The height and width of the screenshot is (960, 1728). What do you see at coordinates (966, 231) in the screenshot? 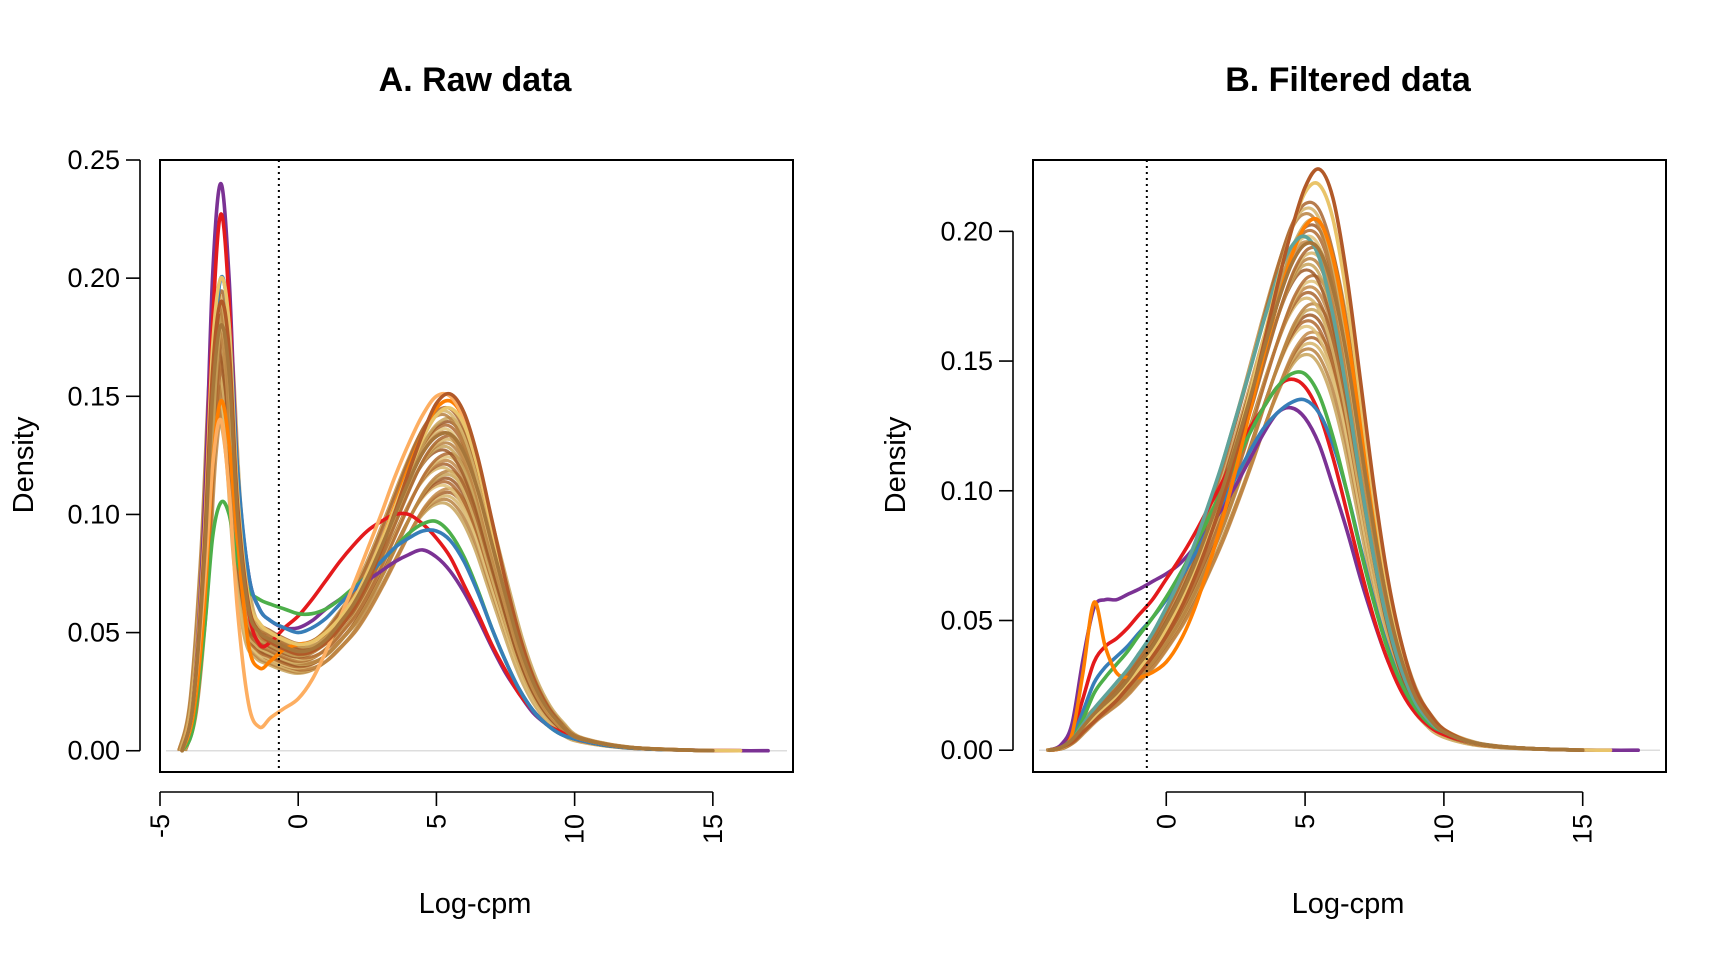
I see `panel-b-y-tick-label: 0.20` at bounding box center [966, 231].